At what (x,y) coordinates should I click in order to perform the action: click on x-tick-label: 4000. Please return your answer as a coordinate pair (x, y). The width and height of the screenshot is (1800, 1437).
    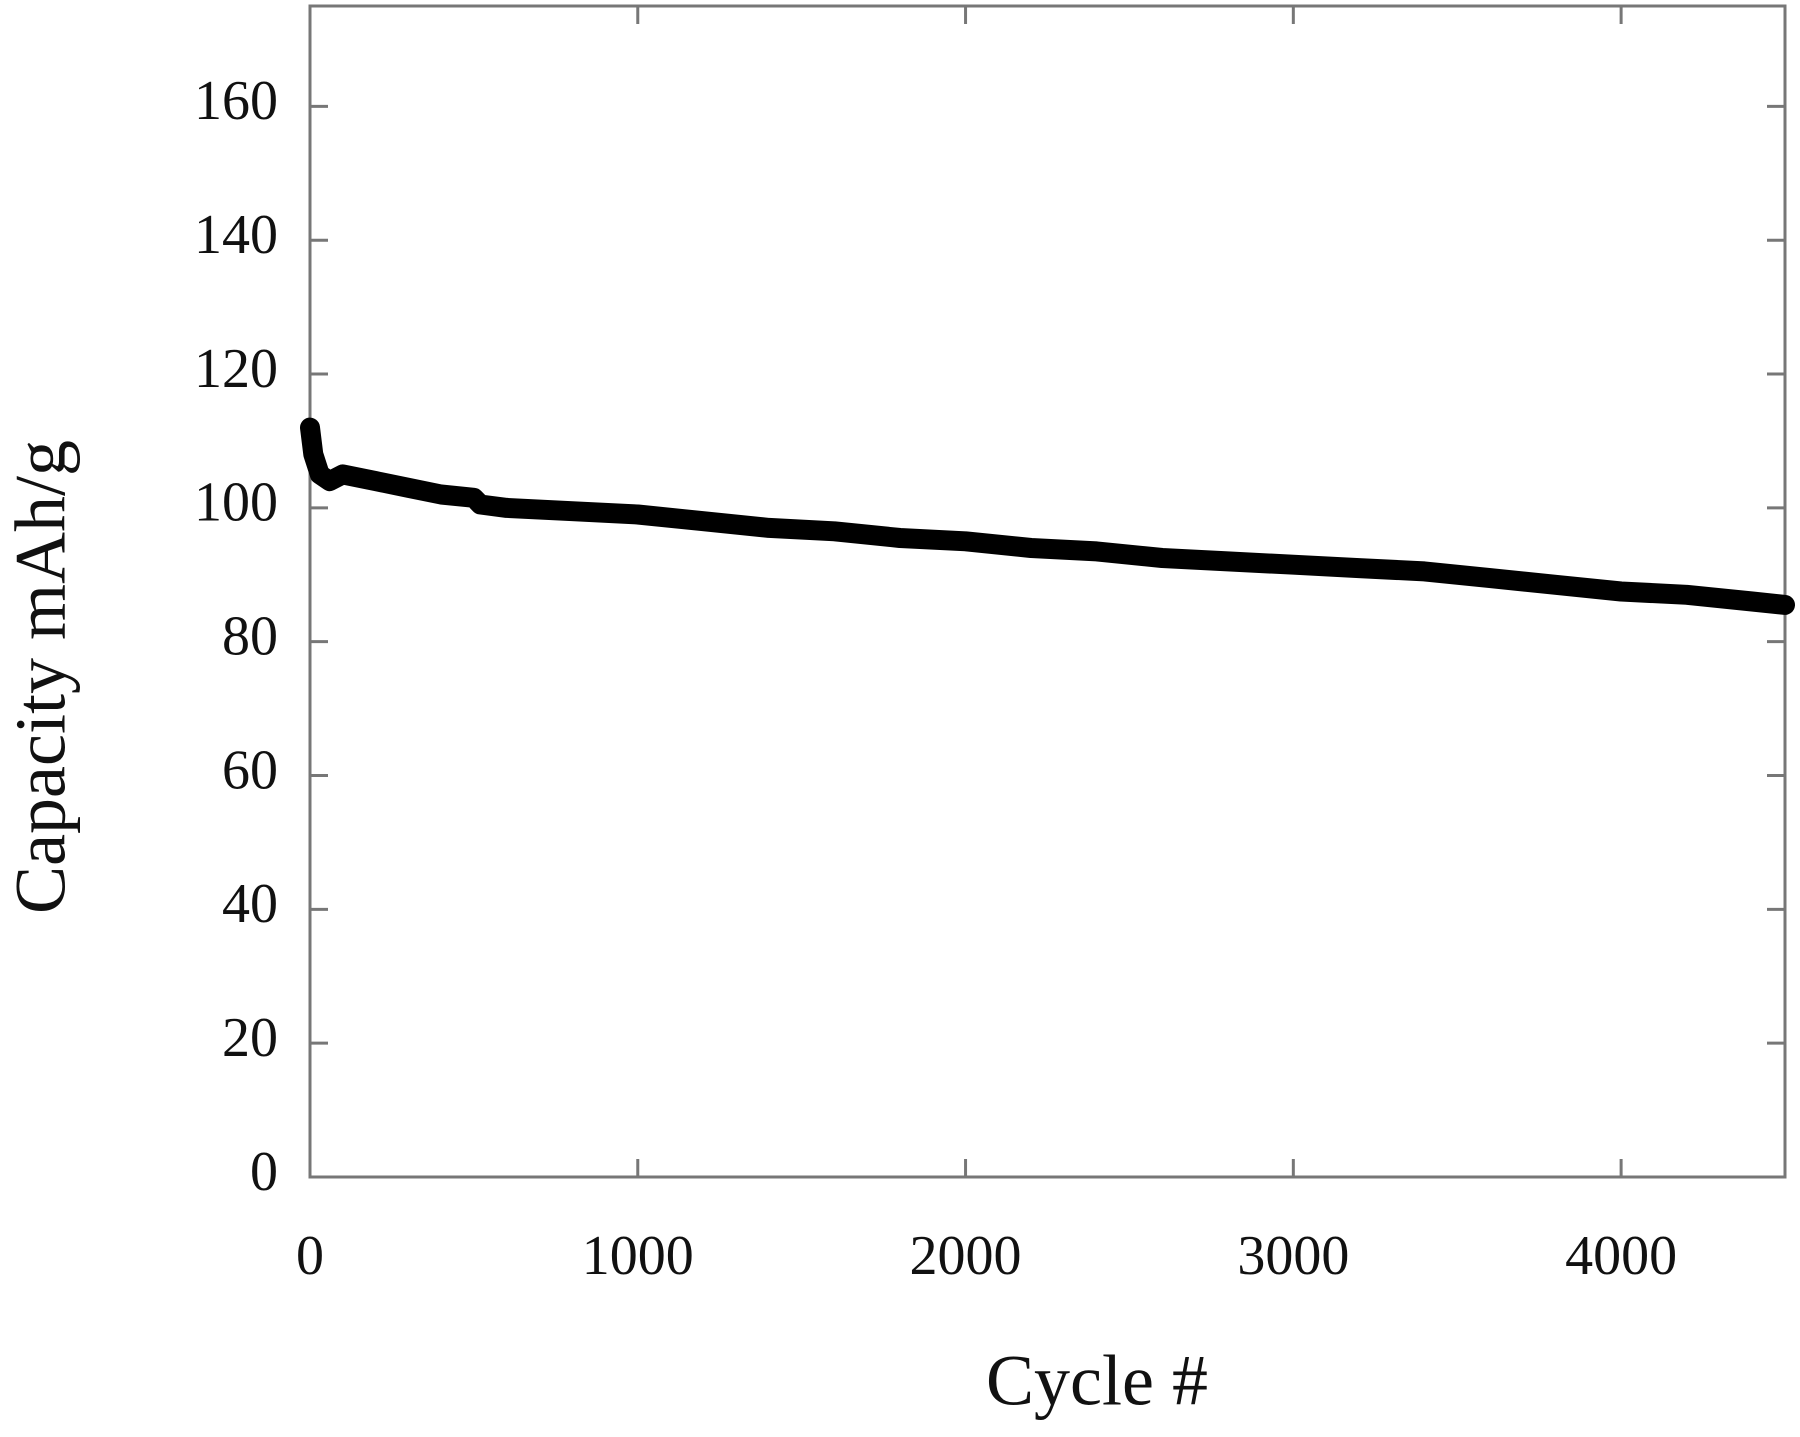
    Looking at the image, I should click on (1621, 1256).